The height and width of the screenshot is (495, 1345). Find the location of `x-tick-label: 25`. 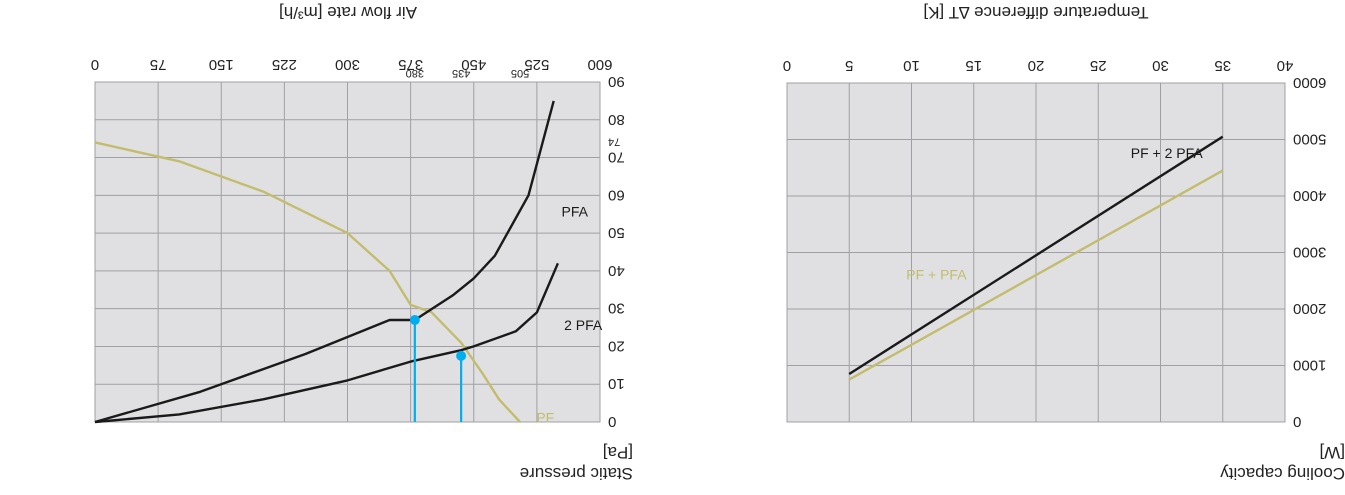

x-tick-label: 25 is located at coordinates (1098, 65).